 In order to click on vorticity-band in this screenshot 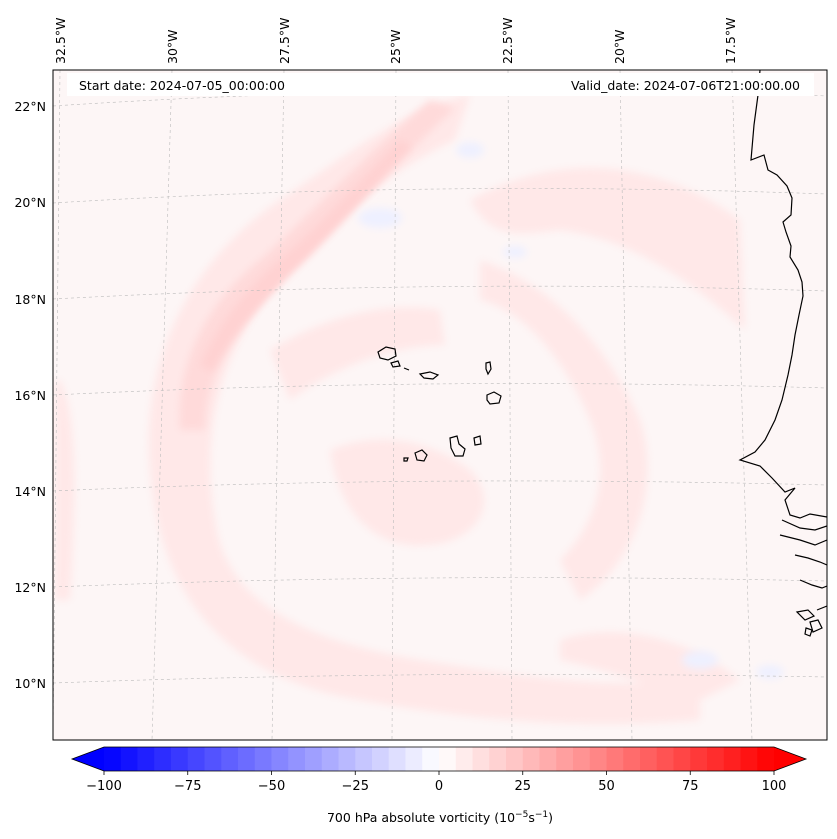, I will do `click(317, 265)`.